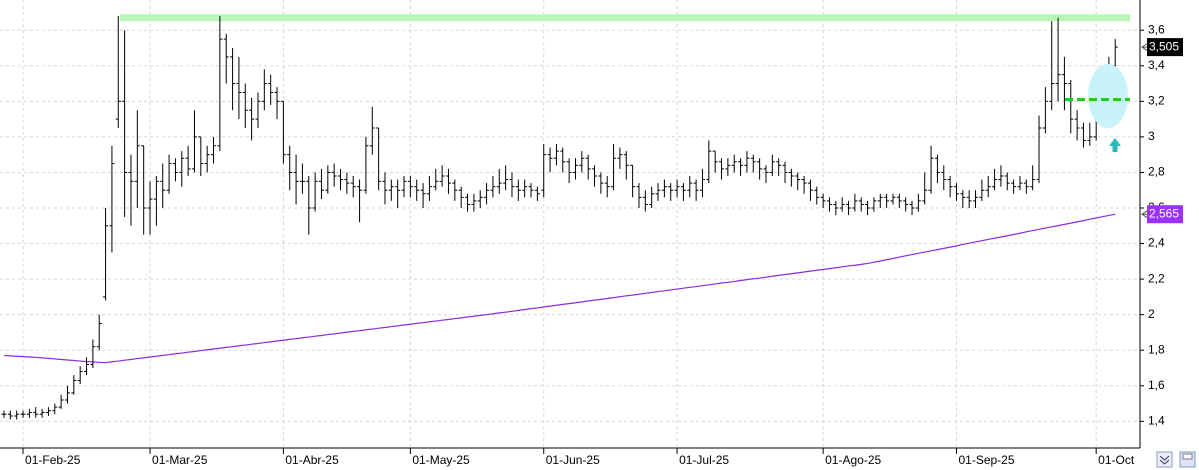  I want to click on price-tag-label: 2,565, so click(1164, 213).